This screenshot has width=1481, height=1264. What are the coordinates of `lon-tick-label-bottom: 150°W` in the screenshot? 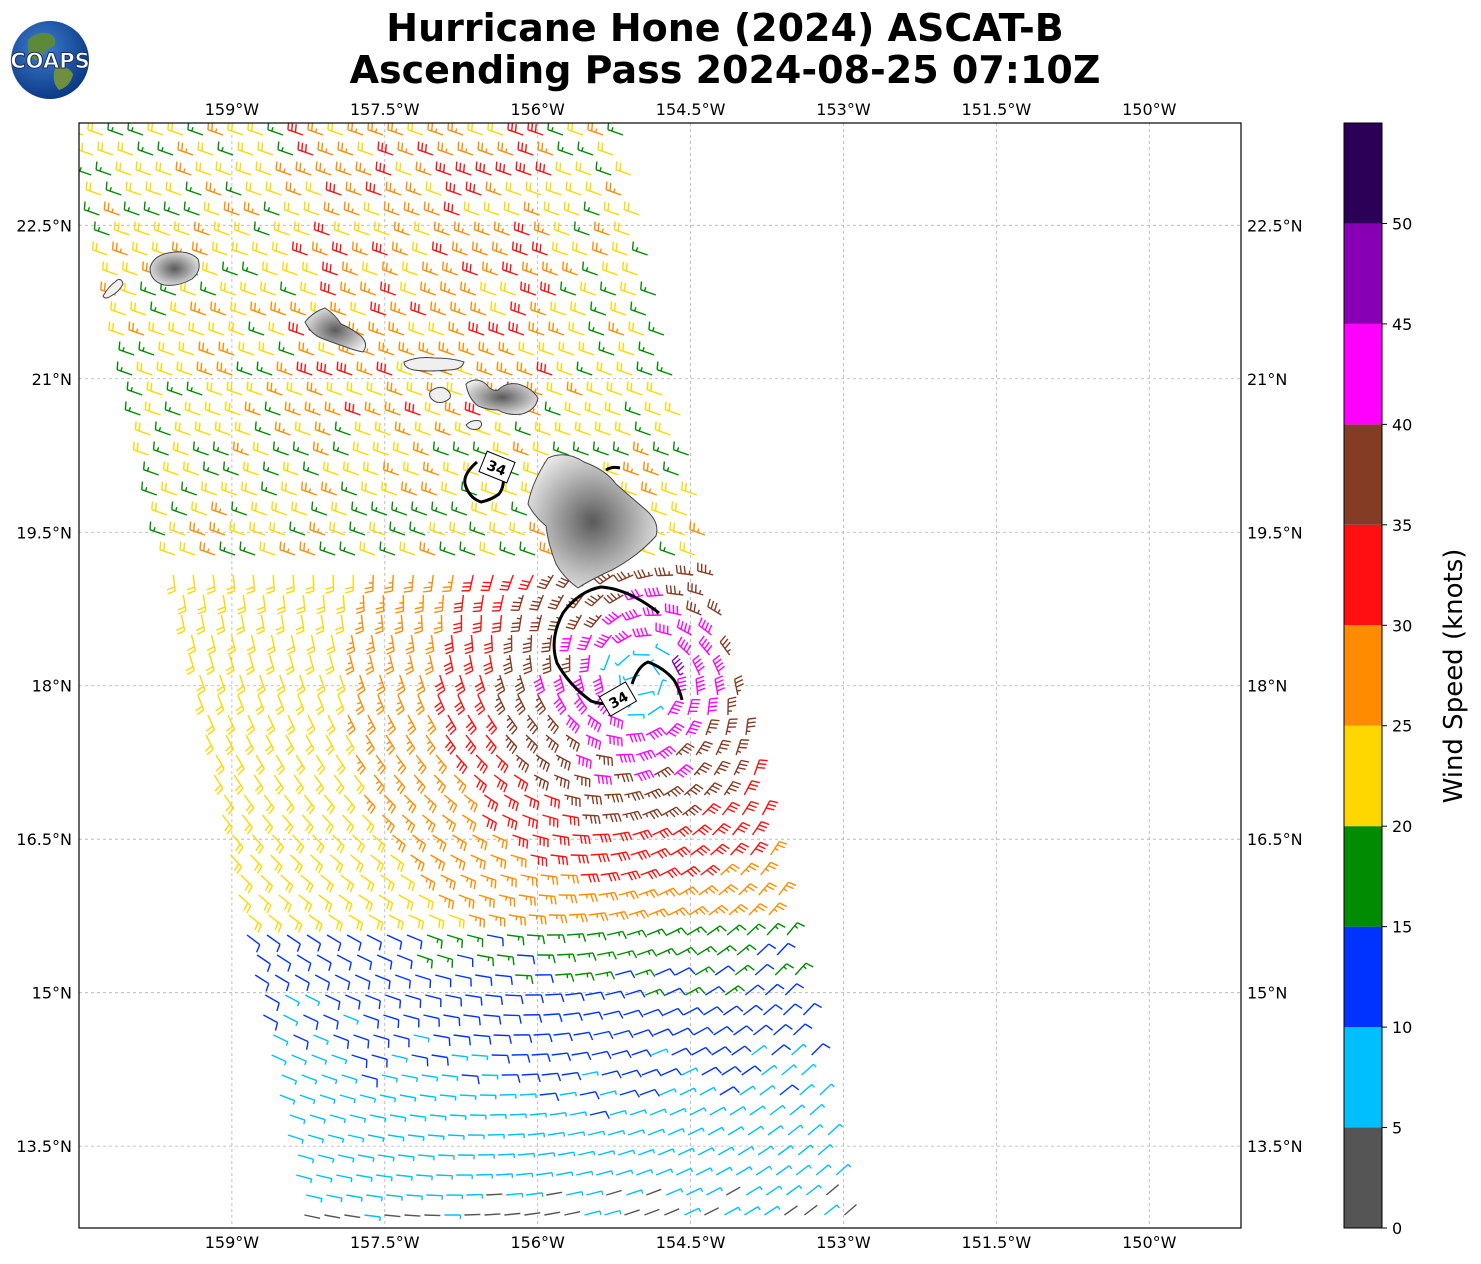 It's located at (1149, 1242).